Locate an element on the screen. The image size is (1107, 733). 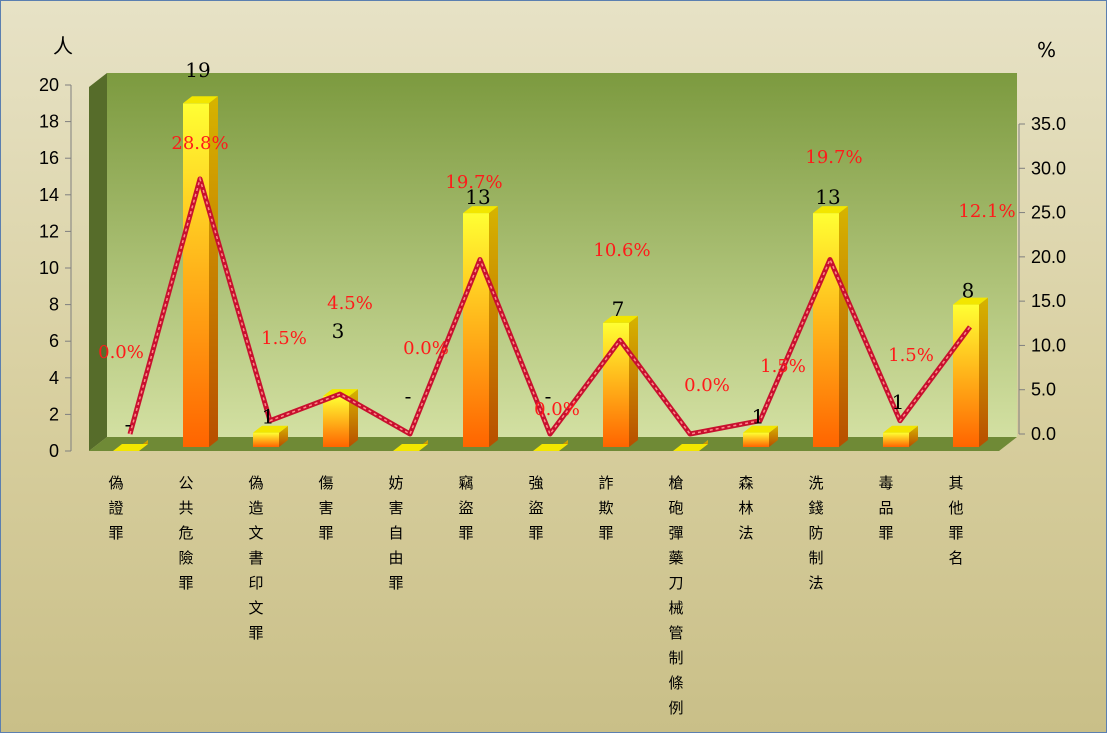
category-label-char: 林 is located at coordinates (745, 508).